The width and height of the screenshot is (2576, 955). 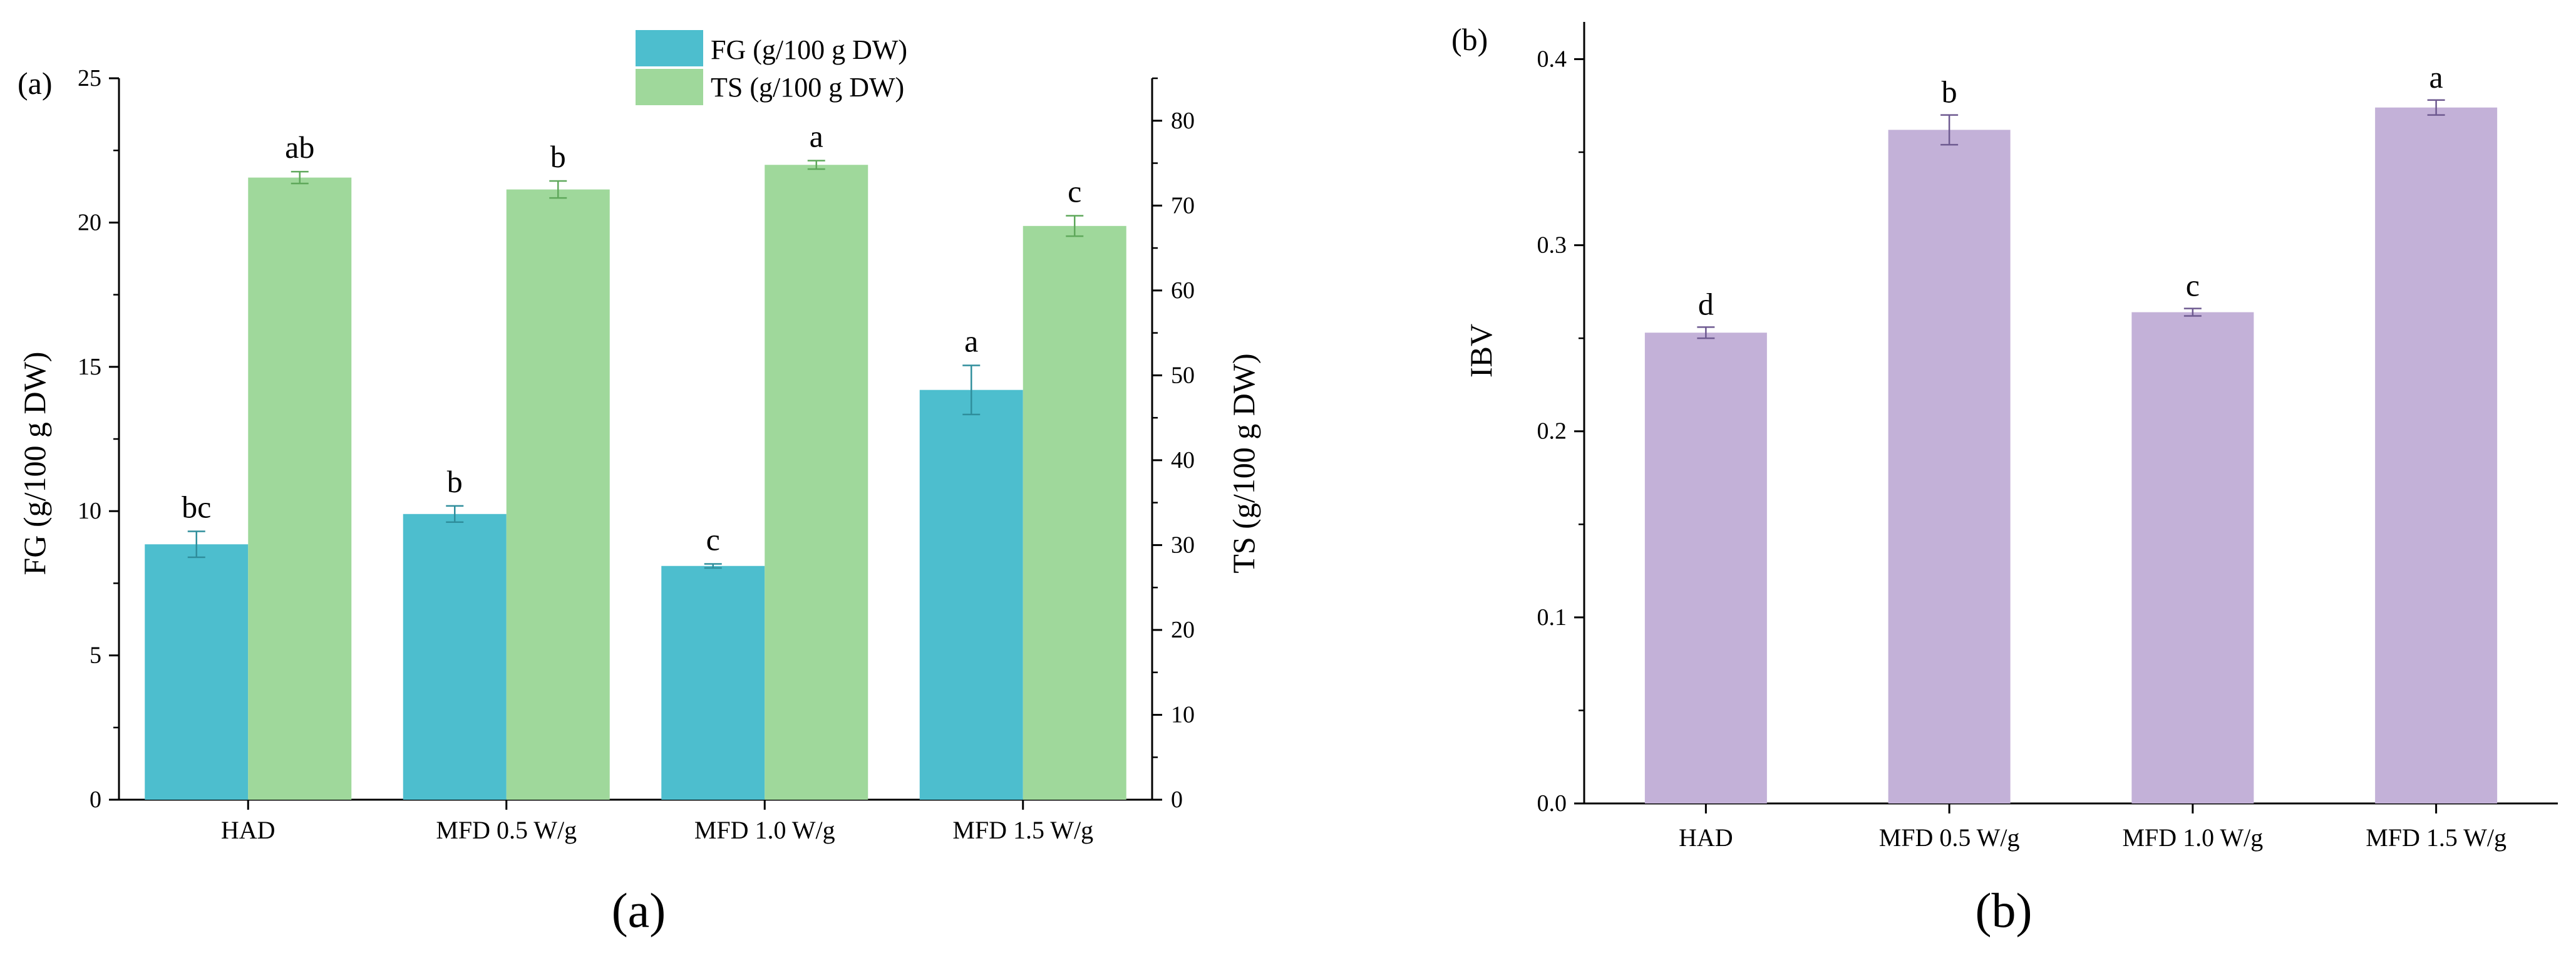 What do you see at coordinates (1950, 92) in the screenshot?
I see `significance-label-ibv-1: b` at bounding box center [1950, 92].